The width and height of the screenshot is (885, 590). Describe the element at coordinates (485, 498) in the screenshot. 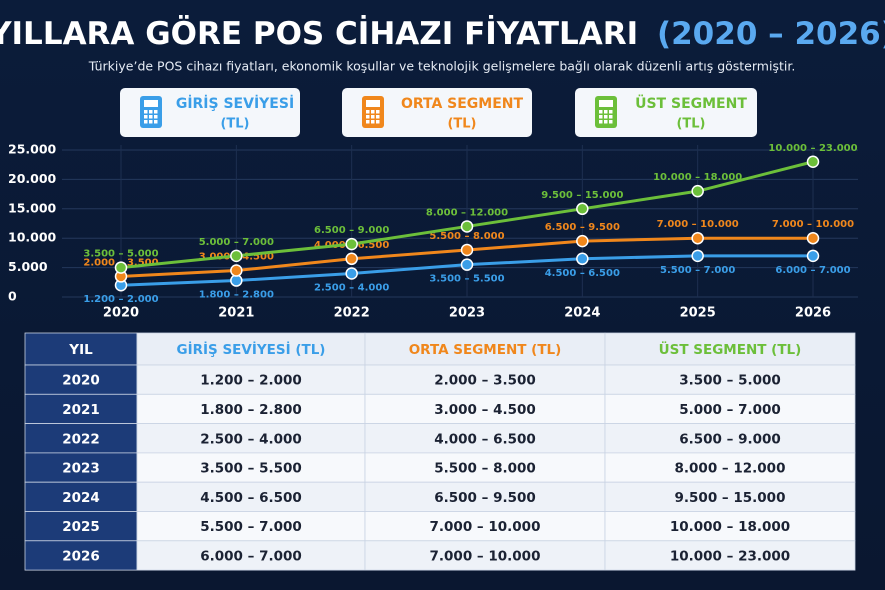

I see `table-cell-text: 6.500 – 9.500` at that location.